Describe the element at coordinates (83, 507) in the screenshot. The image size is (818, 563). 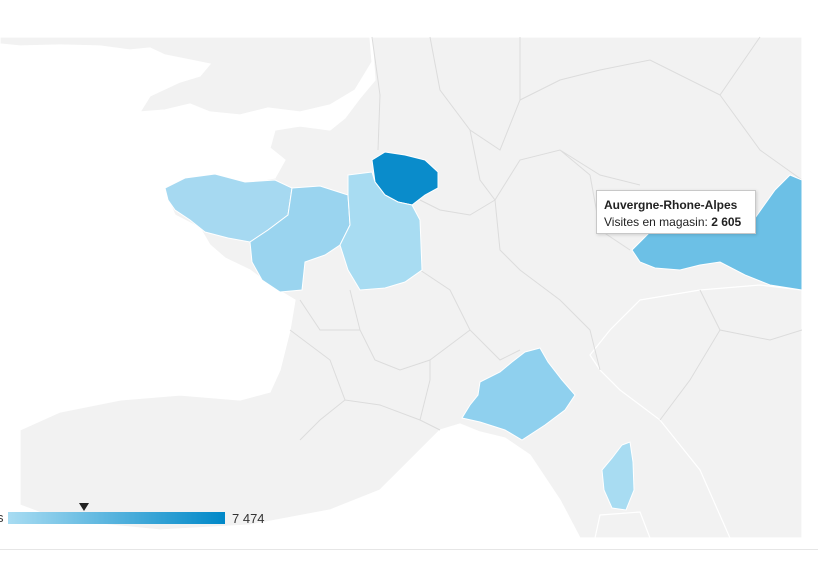
I see `legend-value-marker` at that location.